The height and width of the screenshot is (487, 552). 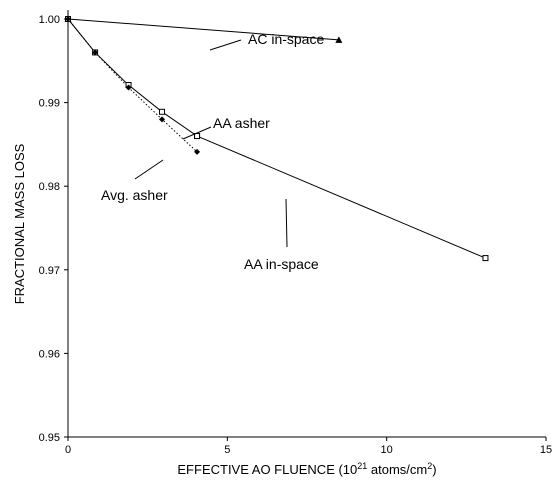 I want to click on y-tick-label: 0.95, so click(x=49, y=438).